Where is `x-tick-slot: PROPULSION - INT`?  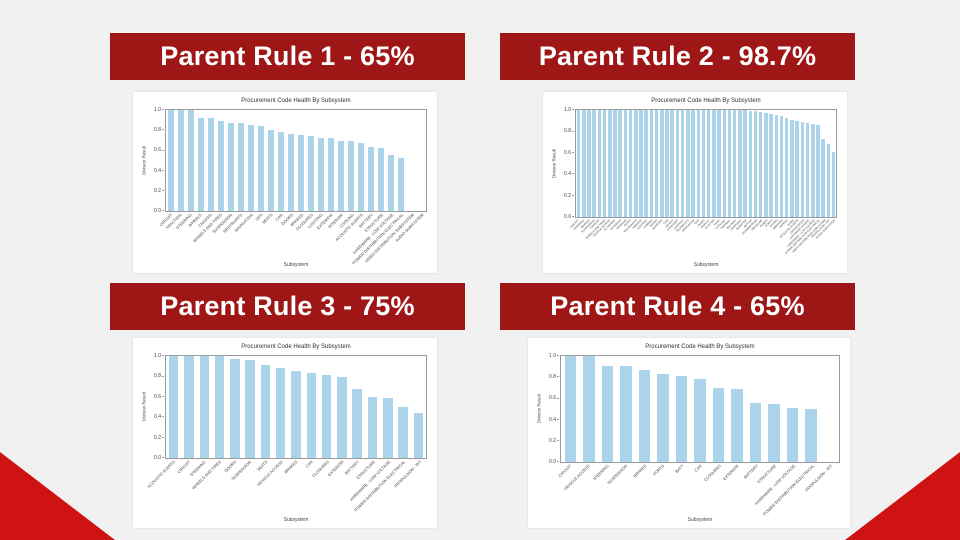
x-tick-slot: PROPULSION - INT is located at coordinates (822, 490).